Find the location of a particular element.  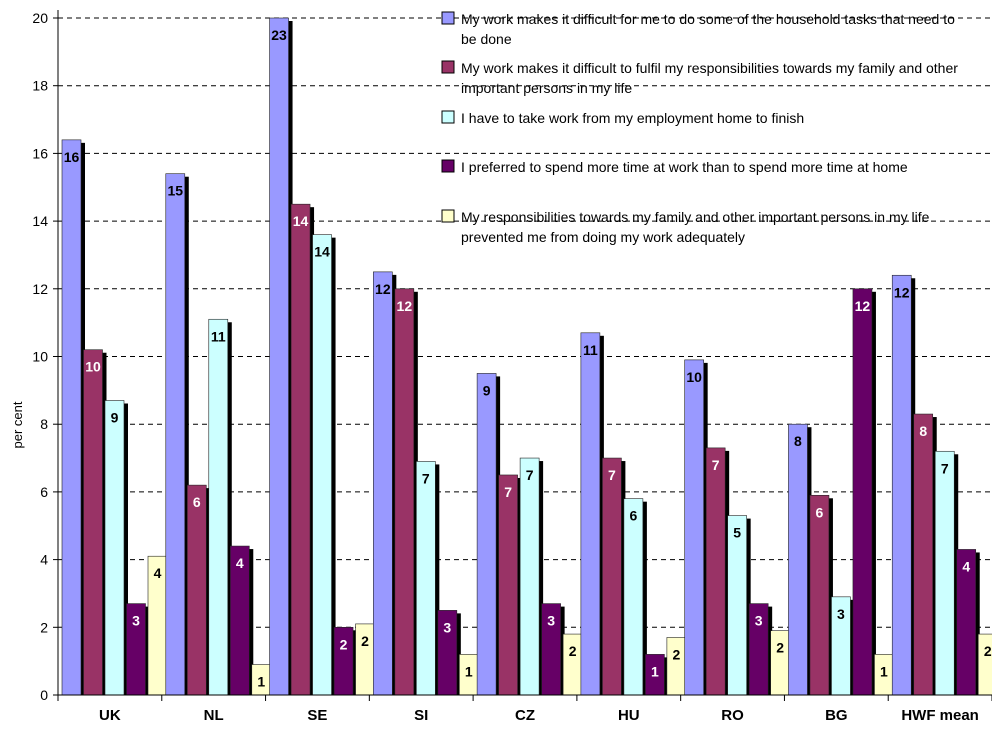

y-tick-label: 12 is located at coordinates (40, 289).